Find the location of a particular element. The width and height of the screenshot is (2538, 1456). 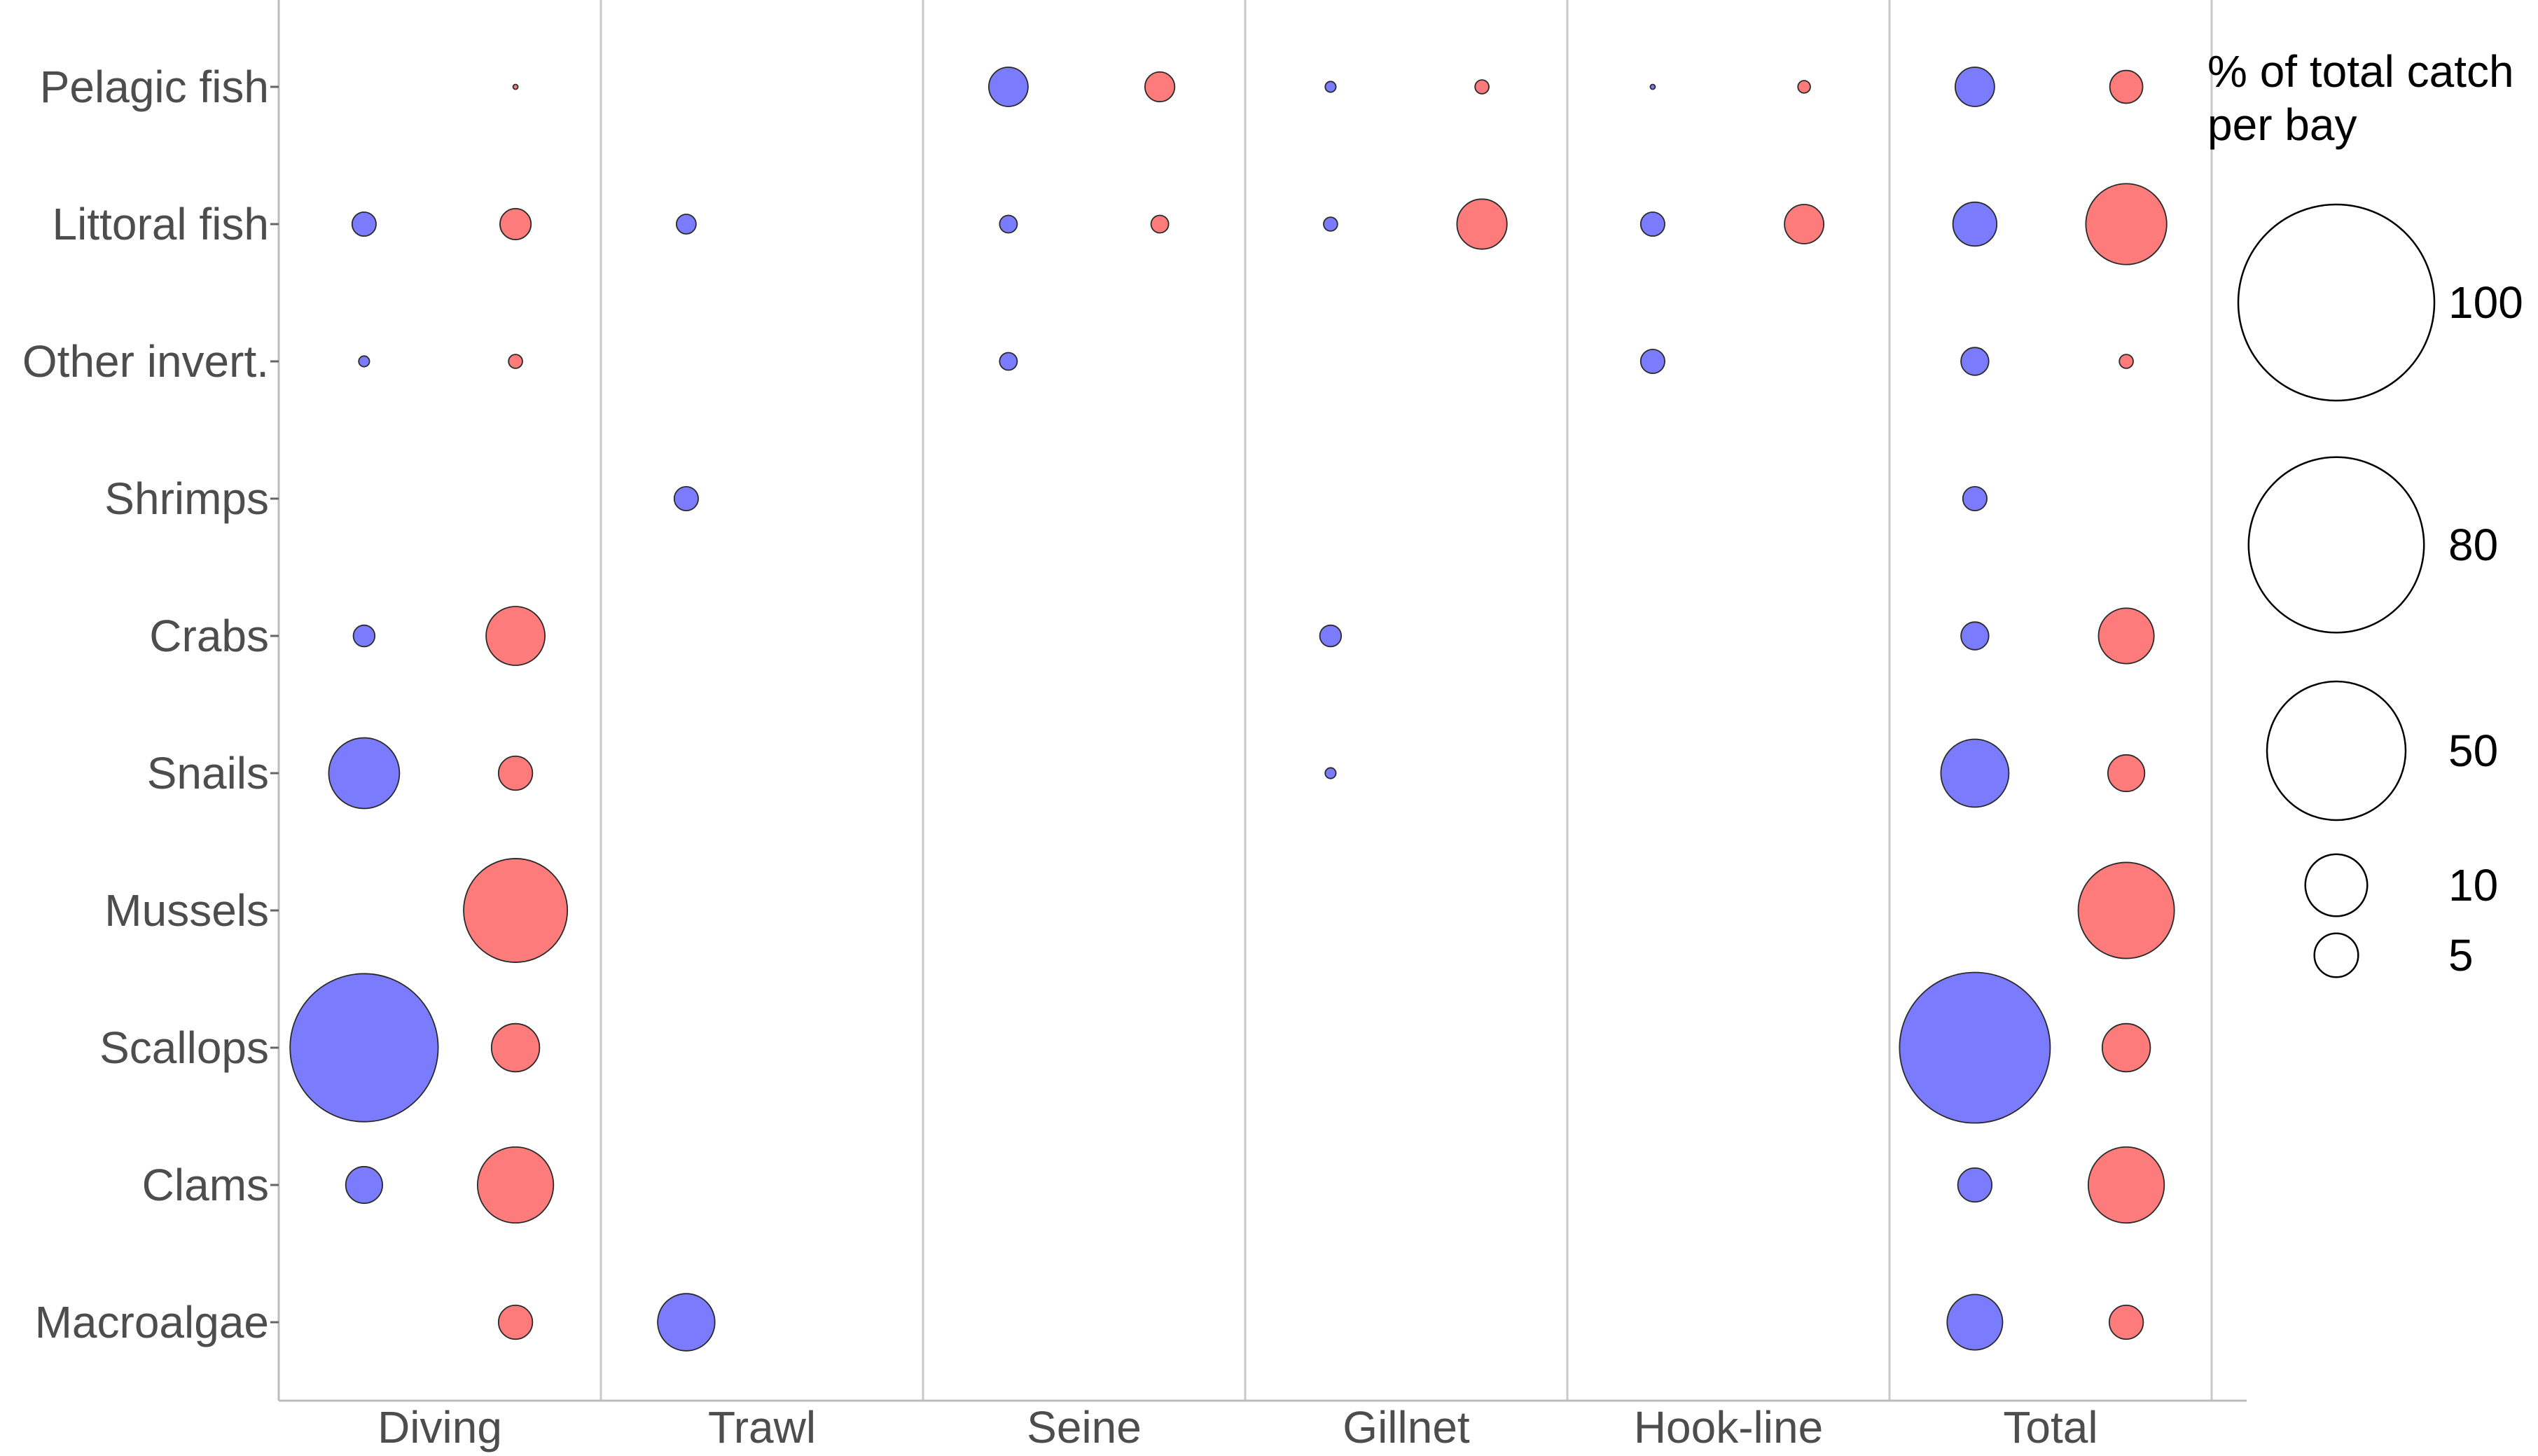

y-tick-label-crabs: Crabs is located at coordinates (209, 636).